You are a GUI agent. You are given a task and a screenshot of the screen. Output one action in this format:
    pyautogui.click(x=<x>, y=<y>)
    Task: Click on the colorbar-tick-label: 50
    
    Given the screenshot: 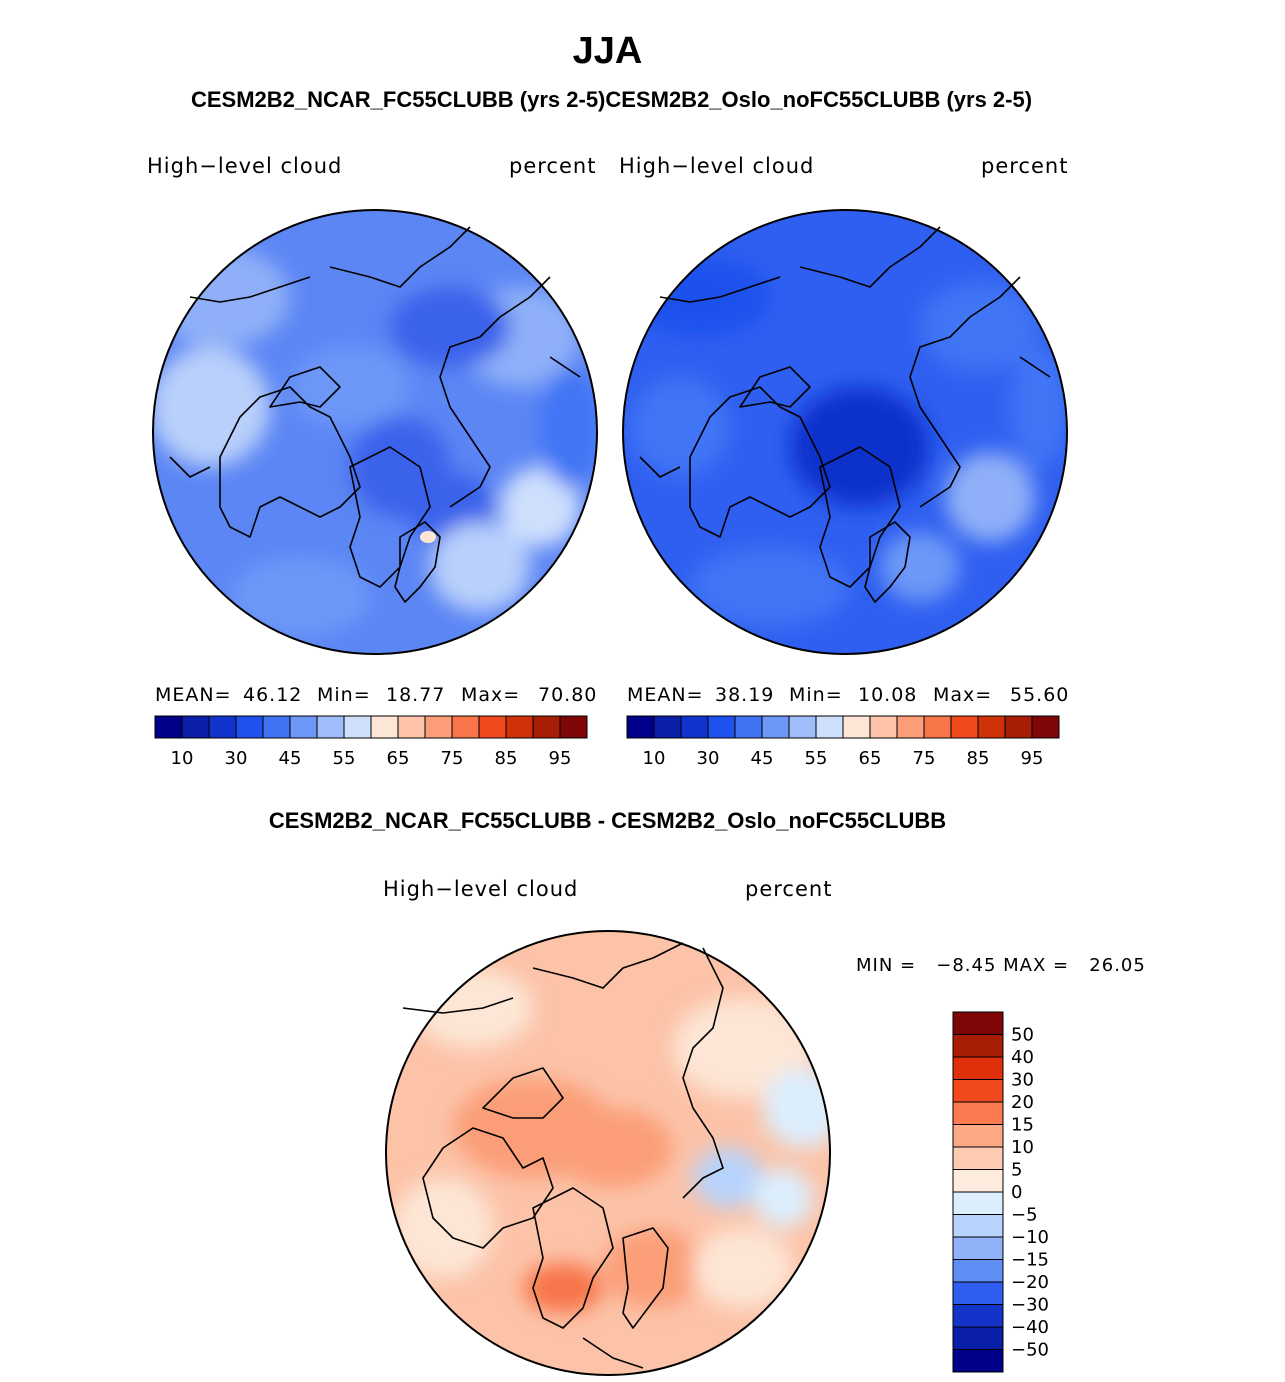 What is the action you would take?
    pyautogui.click(x=1022, y=1035)
    